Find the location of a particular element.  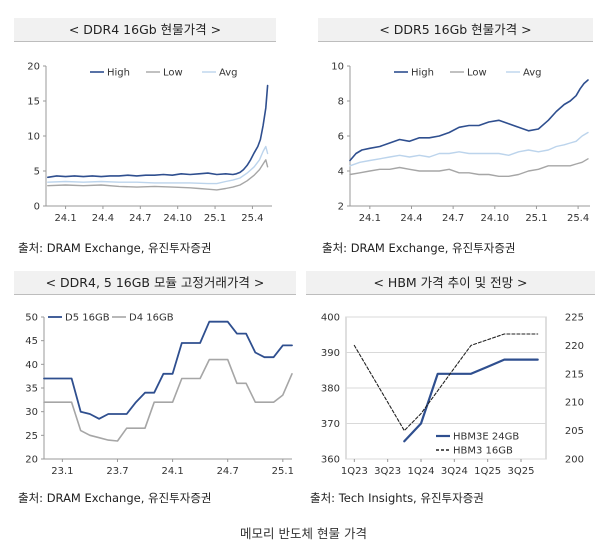

series-line-d4-16gb is located at coordinates (168, 400).